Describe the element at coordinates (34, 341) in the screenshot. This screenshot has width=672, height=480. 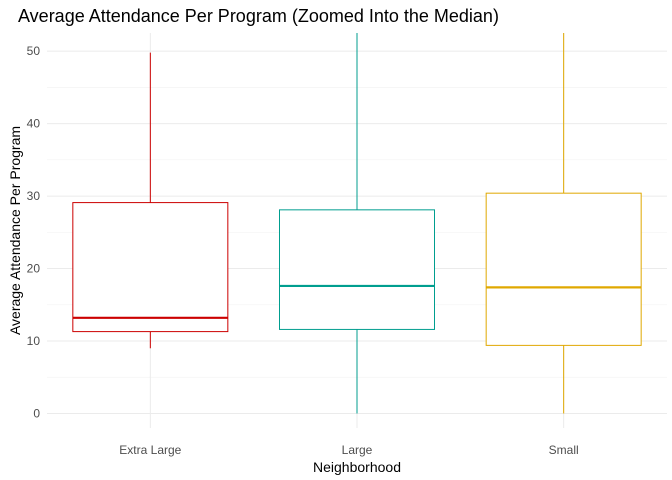
I see `y-tick-label: 10` at that location.